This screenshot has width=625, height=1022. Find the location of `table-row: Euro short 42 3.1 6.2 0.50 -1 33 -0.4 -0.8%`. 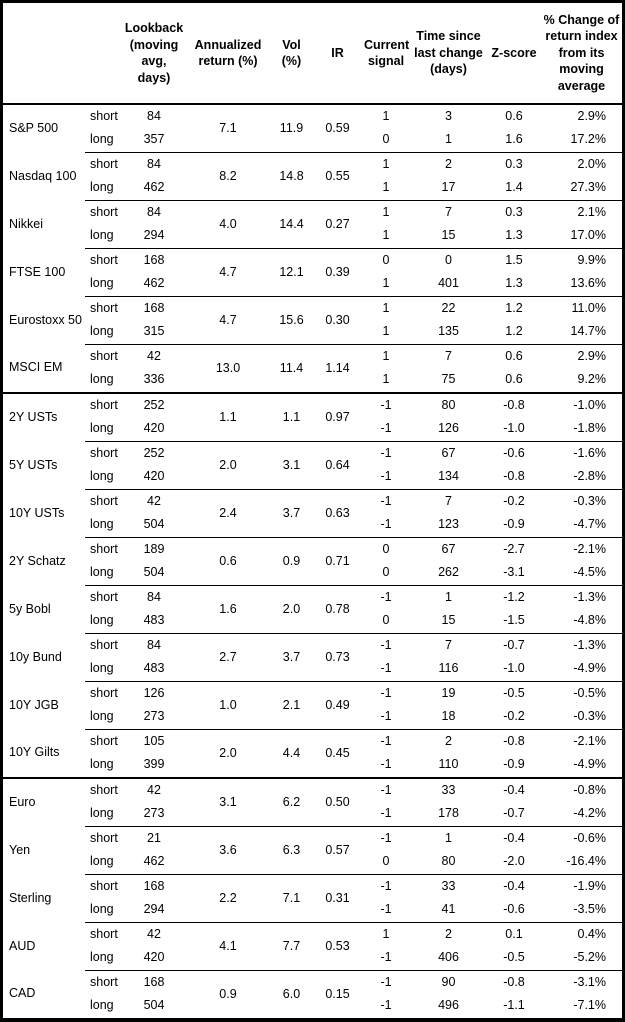

table-row: Euro short 42 3.1 6.2 0.50 -1 33 -0.4 -0.8% is located at coordinates (312, 802).